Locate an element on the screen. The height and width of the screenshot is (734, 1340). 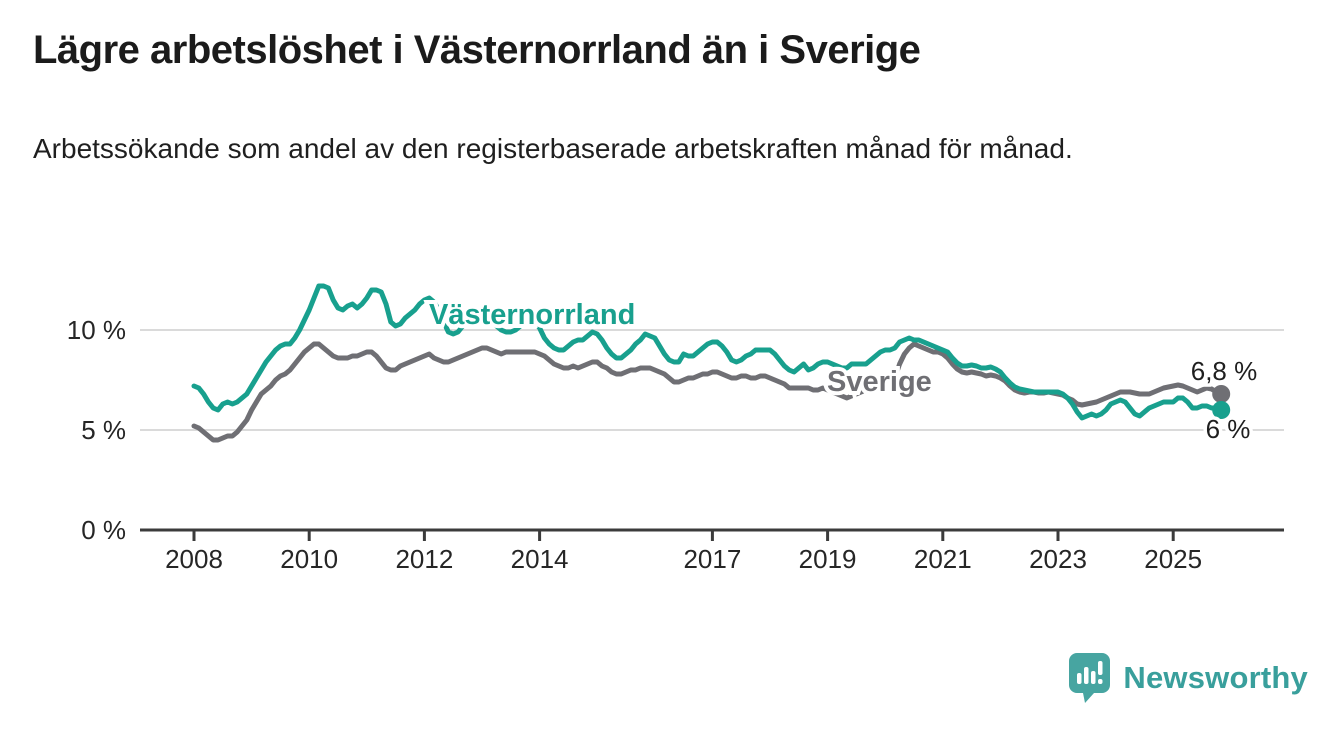
newsworthy-logo: Newsworthy is located at coordinates (1188, 678).